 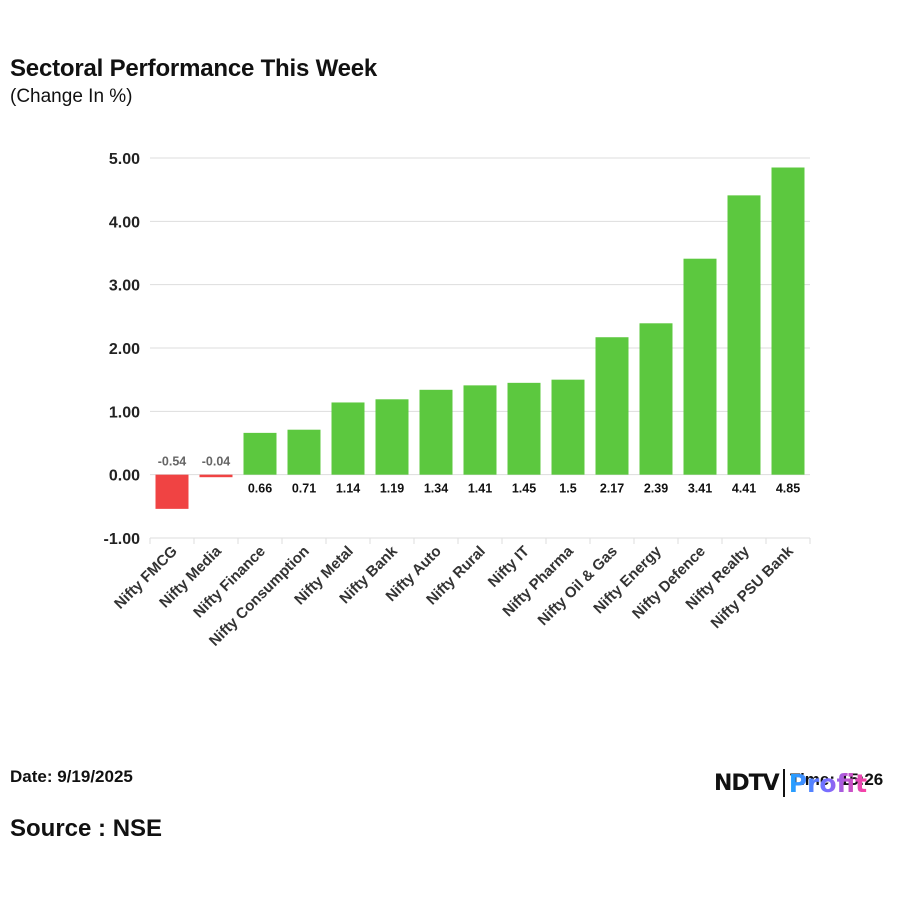 I want to click on y-tick-label: 3.00, so click(x=124, y=286).